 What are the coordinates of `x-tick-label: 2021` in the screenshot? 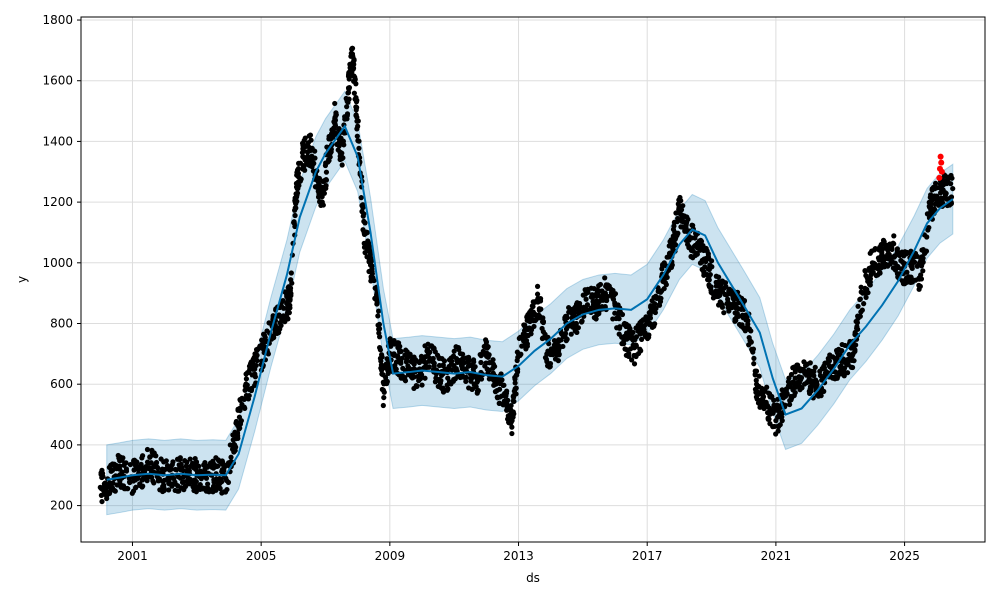 It's located at (776, 556).